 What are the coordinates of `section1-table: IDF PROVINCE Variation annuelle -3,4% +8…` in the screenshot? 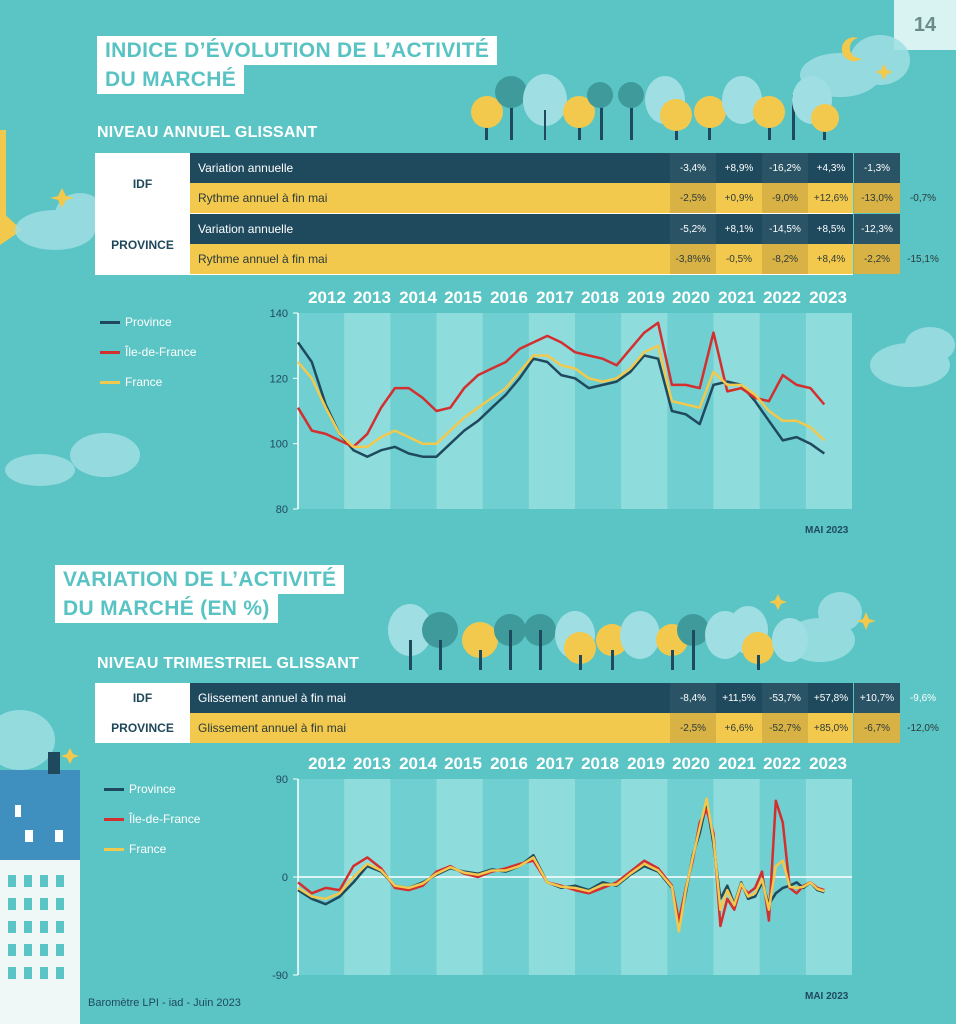 It's located at (517, 214).